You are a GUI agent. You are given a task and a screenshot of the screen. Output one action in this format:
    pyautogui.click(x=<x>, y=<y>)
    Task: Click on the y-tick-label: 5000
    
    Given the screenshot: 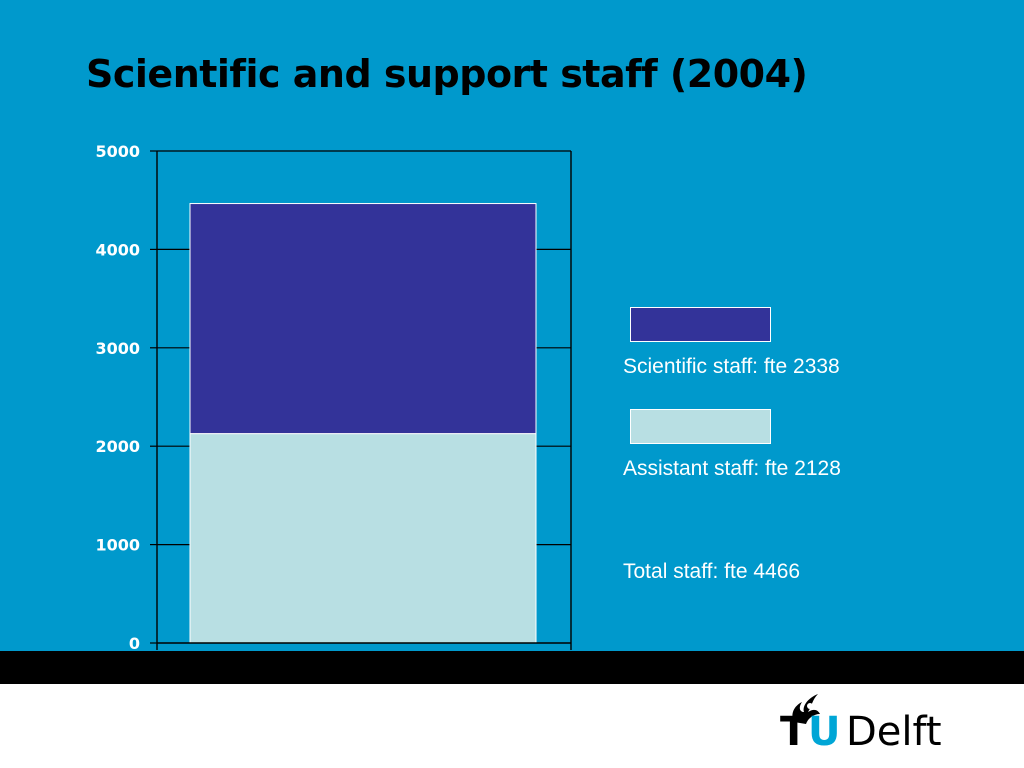 What is the action you would take?
    pyautogui.click(x=117, y=151)
    